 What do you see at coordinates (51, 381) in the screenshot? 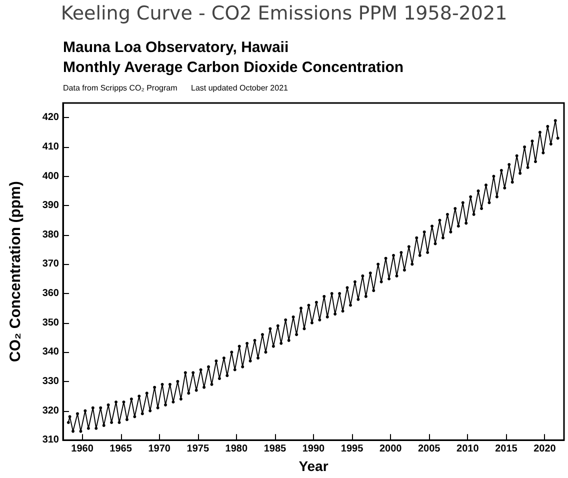
I see `y-tick-label: 330` at bounding box center [51, 381].